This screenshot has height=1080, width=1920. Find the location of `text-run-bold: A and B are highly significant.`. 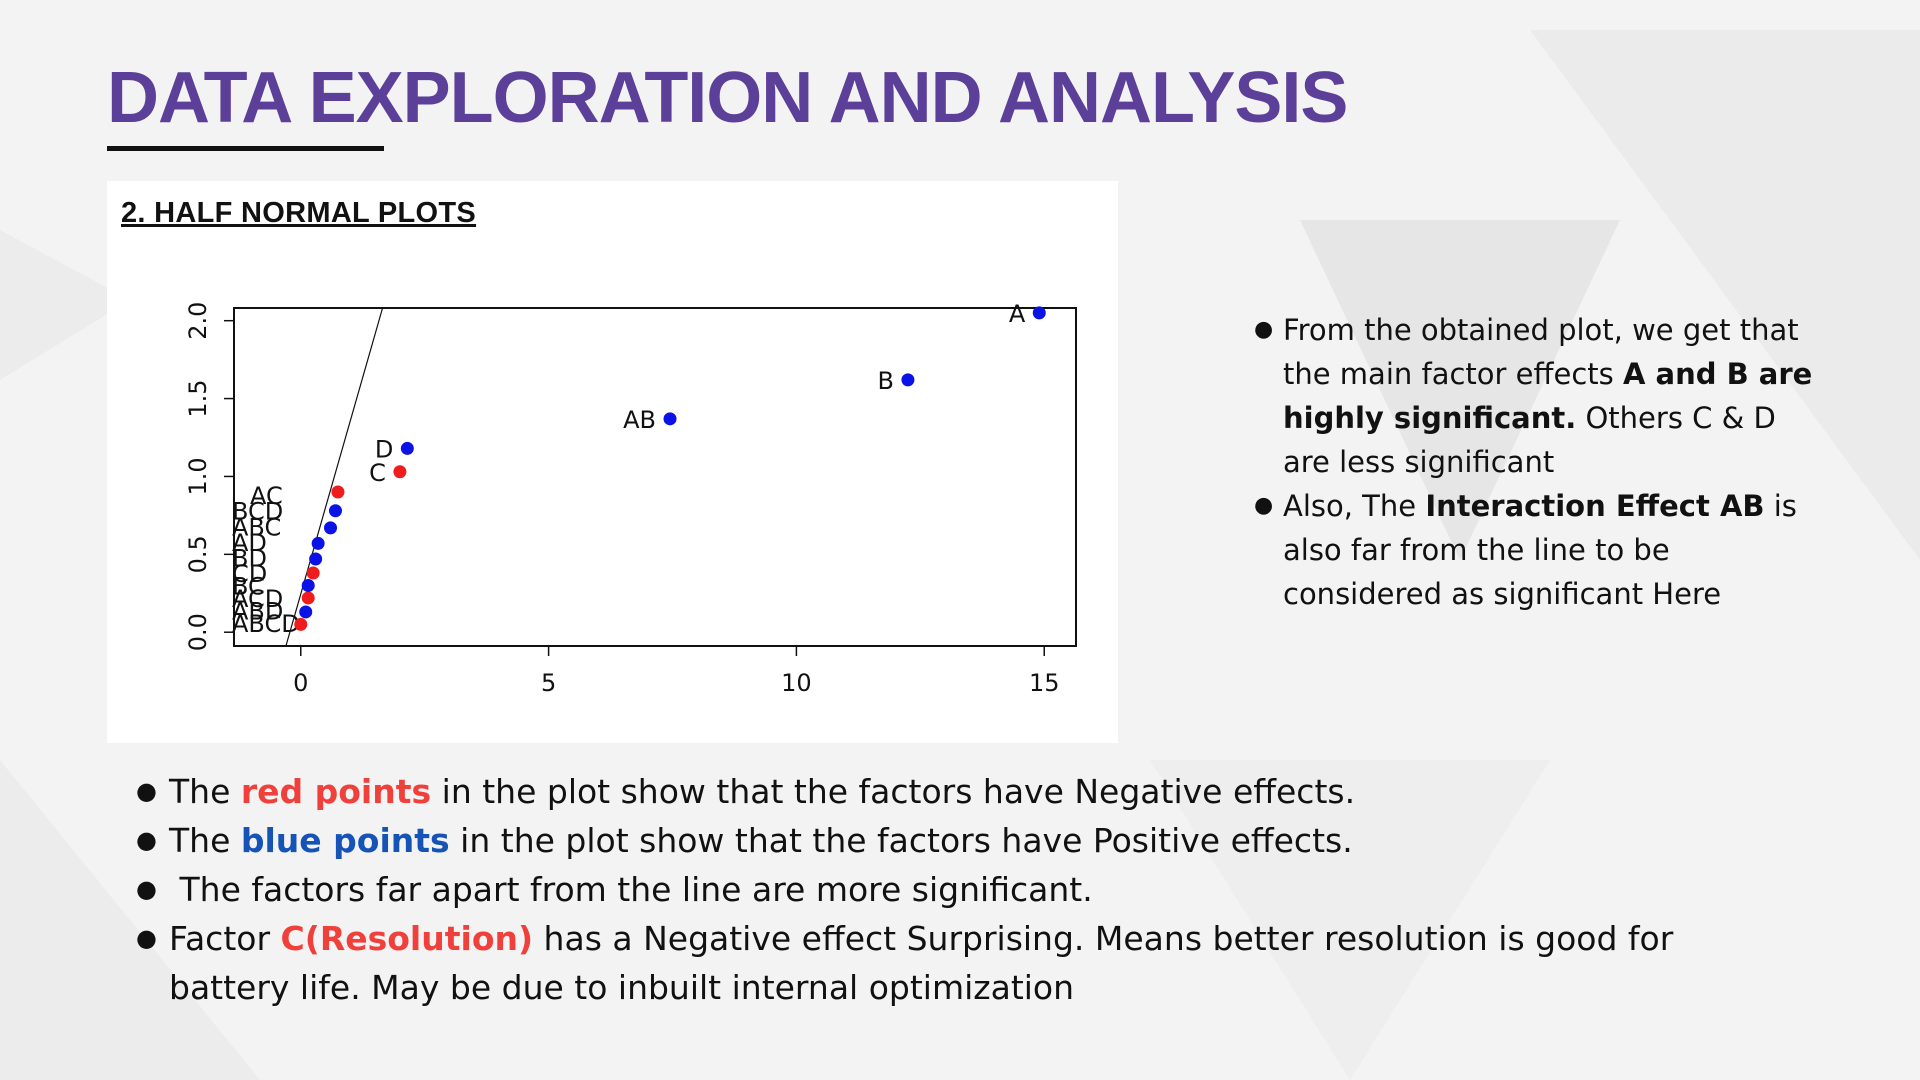

text-run-bold: A and B are highly significant. is located at coordinates (1548, 396).